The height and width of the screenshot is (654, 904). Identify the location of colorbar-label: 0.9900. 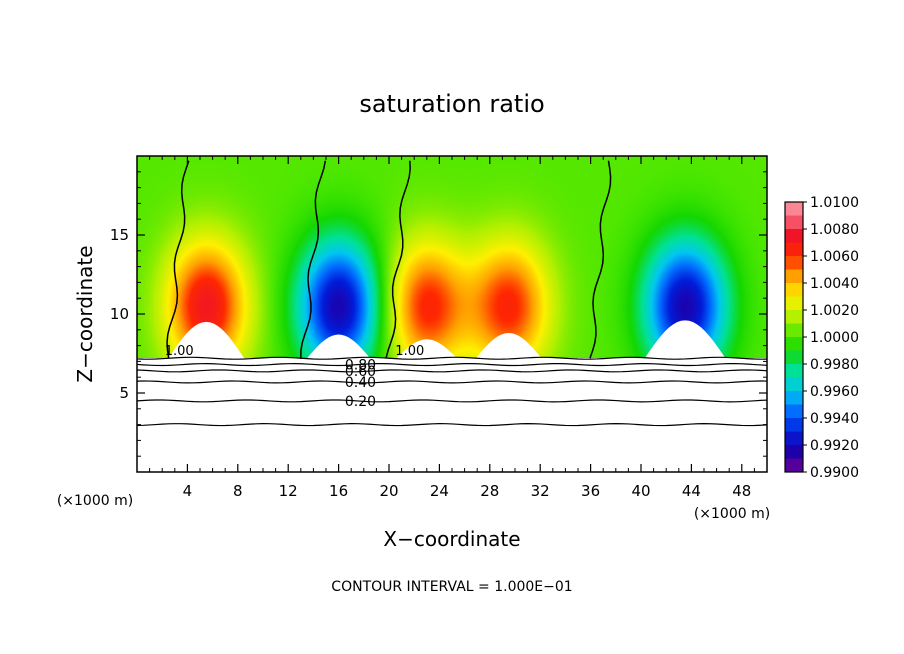
(834, 473).